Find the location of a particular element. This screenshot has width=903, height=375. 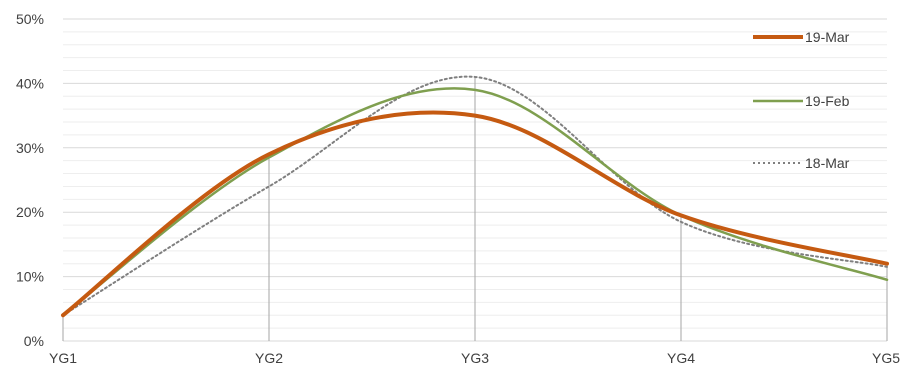

x-axis-ticks: YG1 YG2 YG3 YG4 YG5 is located at coordinates (474, 358).